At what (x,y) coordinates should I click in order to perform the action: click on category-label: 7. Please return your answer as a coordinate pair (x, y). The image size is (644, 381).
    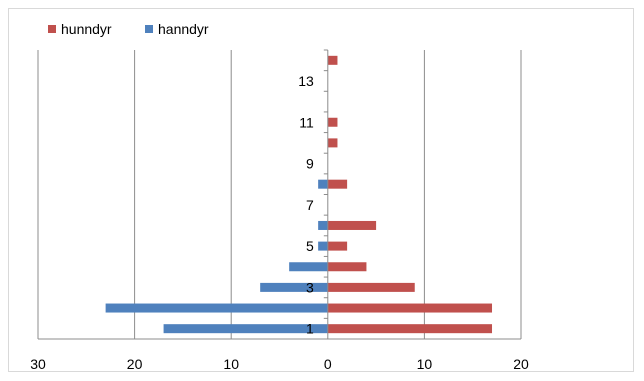
    Looking at the image, I should click on (310, 205).